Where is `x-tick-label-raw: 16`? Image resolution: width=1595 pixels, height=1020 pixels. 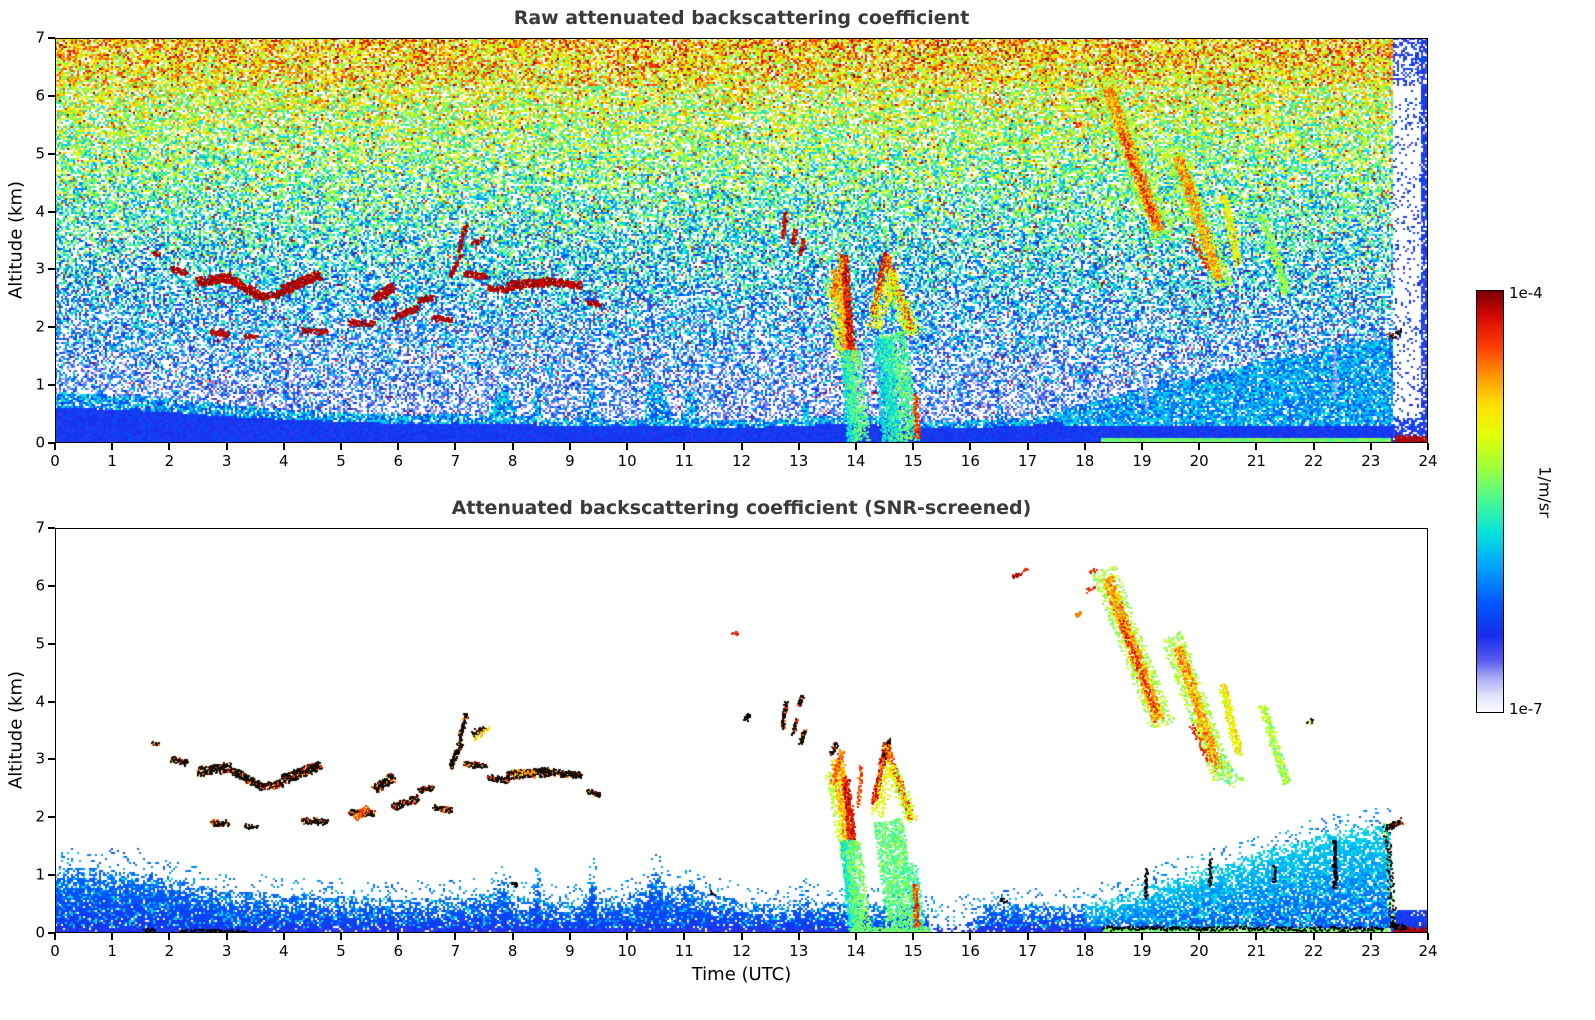
x-tick-label-raw: 16 is located at coordinates (970, 461).